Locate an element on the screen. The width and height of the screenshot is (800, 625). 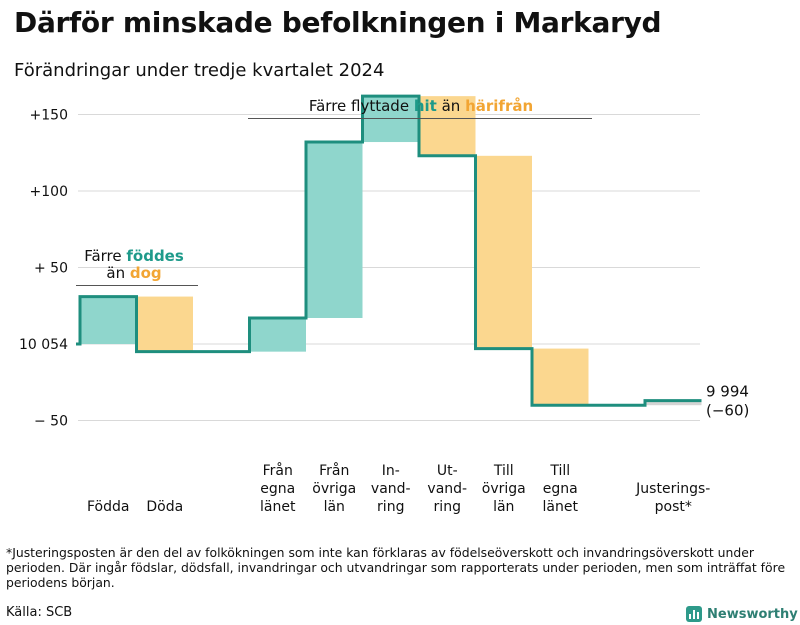
end-change-label: (−60) is located at coordinates (727, 411).